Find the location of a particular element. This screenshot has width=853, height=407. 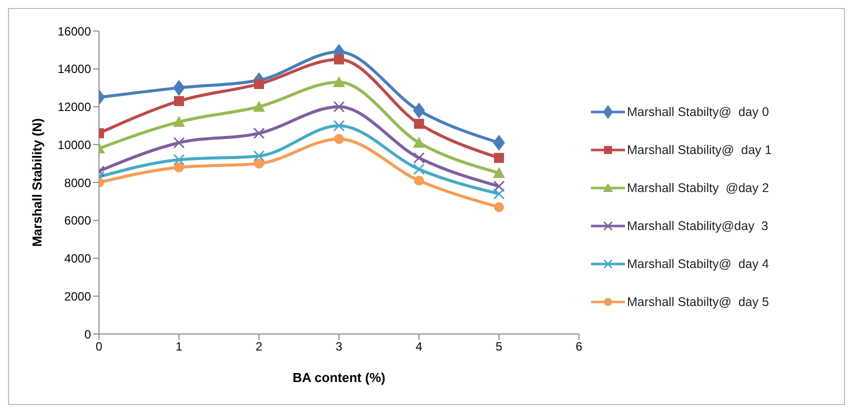

y-tick-label: 14000 is located at coordinates (75, 69).